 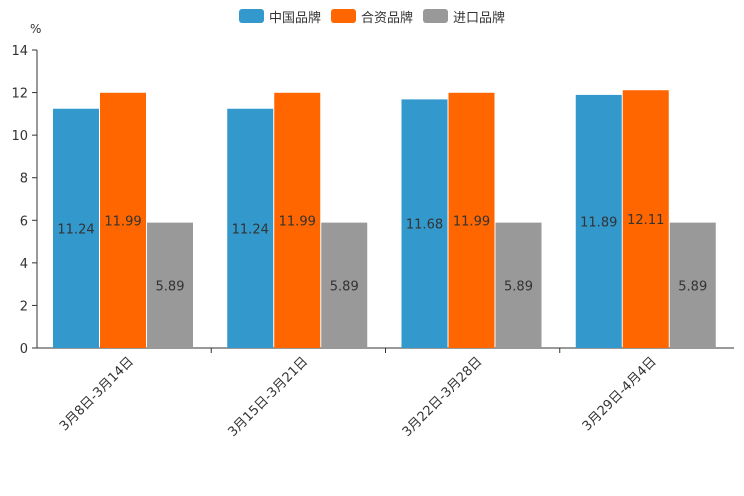 What do you see at coordinates (24, 264) in the screenshot?
I see `y-tick-label: 4` at bounding box center [24, 264].